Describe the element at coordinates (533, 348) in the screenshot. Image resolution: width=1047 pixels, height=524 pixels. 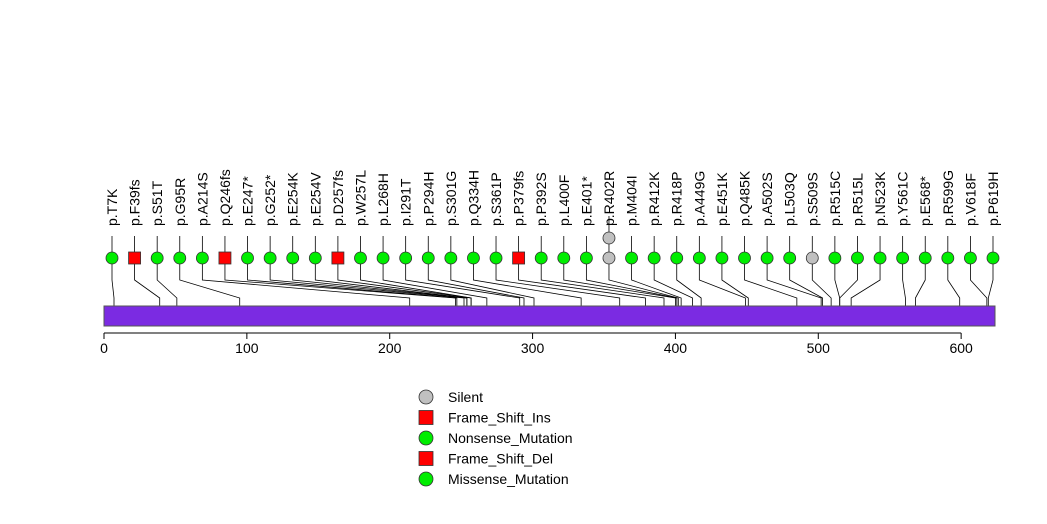
I see `axis-tick-label: 300` at that location.